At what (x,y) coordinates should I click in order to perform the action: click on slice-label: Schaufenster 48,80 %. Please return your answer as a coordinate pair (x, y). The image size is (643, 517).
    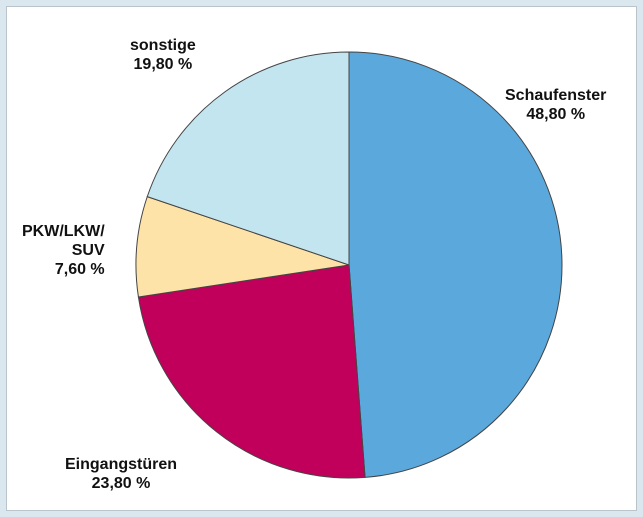
    Looking at the image, I should click on (555, 105).